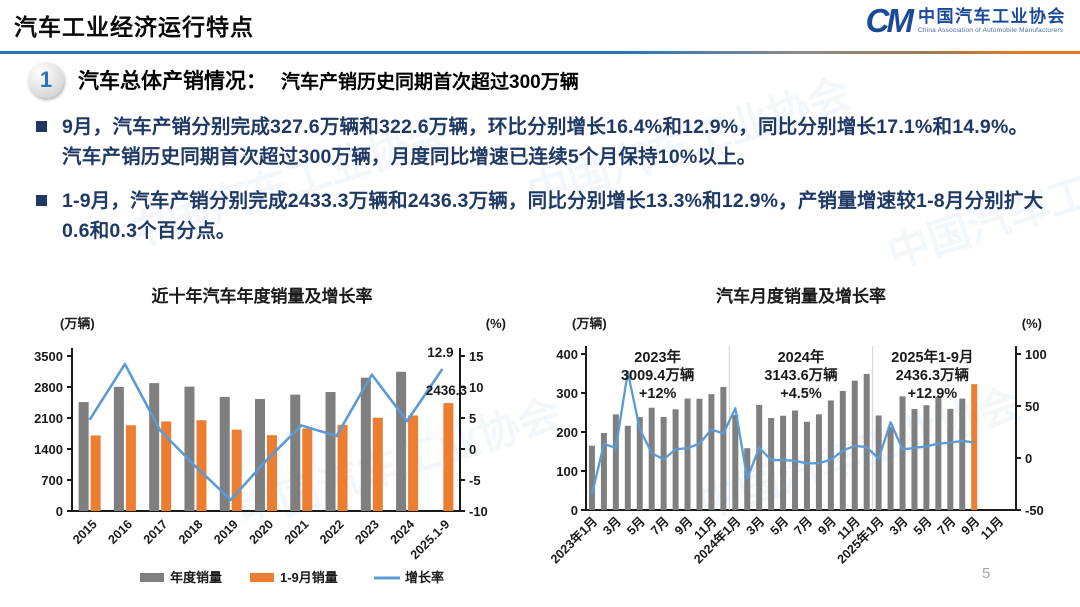 The width and height of the screenshot is (1080, 607). Describe the element at coordinates (59, 511) in the screenshot. I see `y-tick-label: 0` at that location.